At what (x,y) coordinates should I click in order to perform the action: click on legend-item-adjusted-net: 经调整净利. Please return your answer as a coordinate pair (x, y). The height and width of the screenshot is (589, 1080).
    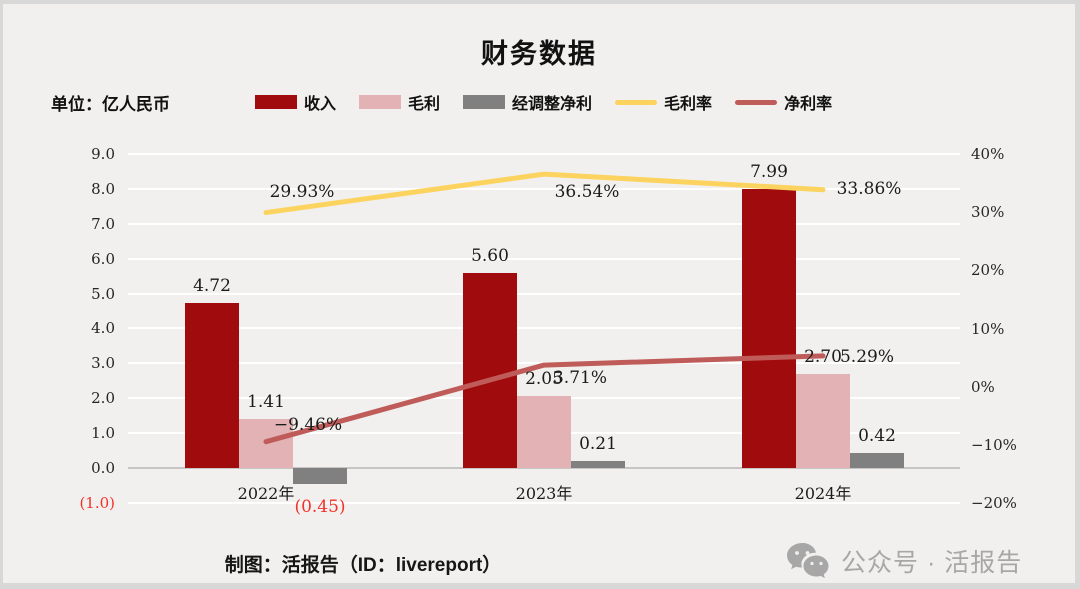
    Looking at the image, I should click on (527, 102).